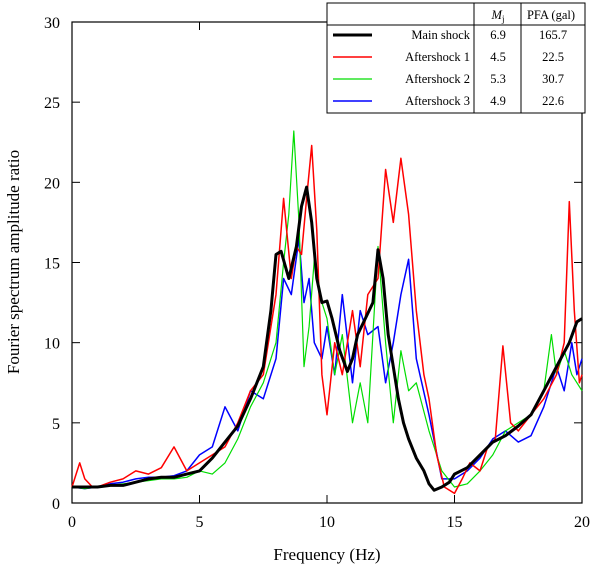 This screenshot has height=570, width=595. Describe the element at coordinates (200, 522) in the screenshot. I see `x-tick-label-1: 5` at that location.